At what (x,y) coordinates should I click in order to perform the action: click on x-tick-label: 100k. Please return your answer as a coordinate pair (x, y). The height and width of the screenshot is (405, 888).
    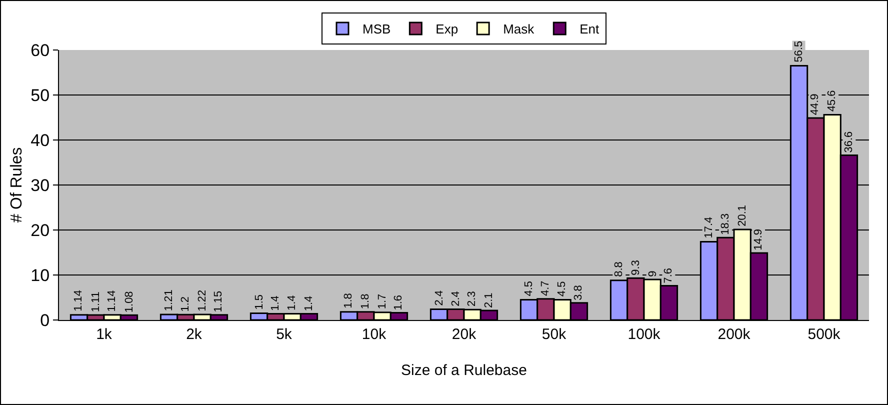
    Looking at the image, I should click on (644, 334).